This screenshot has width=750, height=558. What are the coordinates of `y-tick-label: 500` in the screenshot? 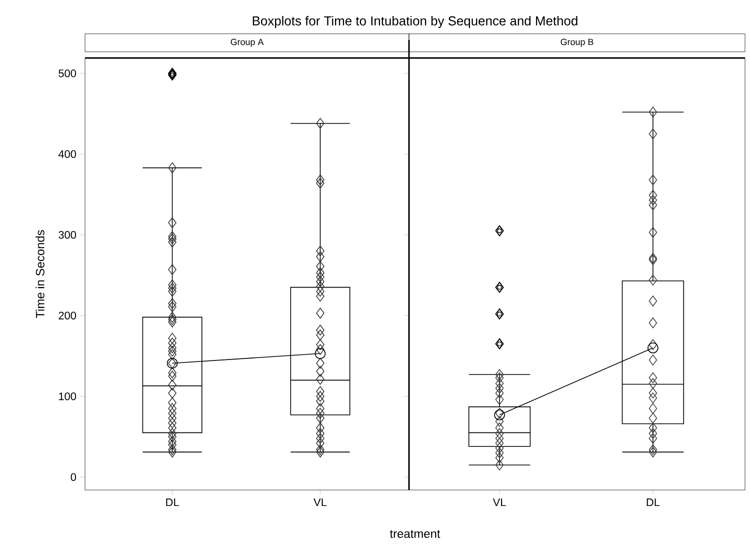 It's located at (67, 73).